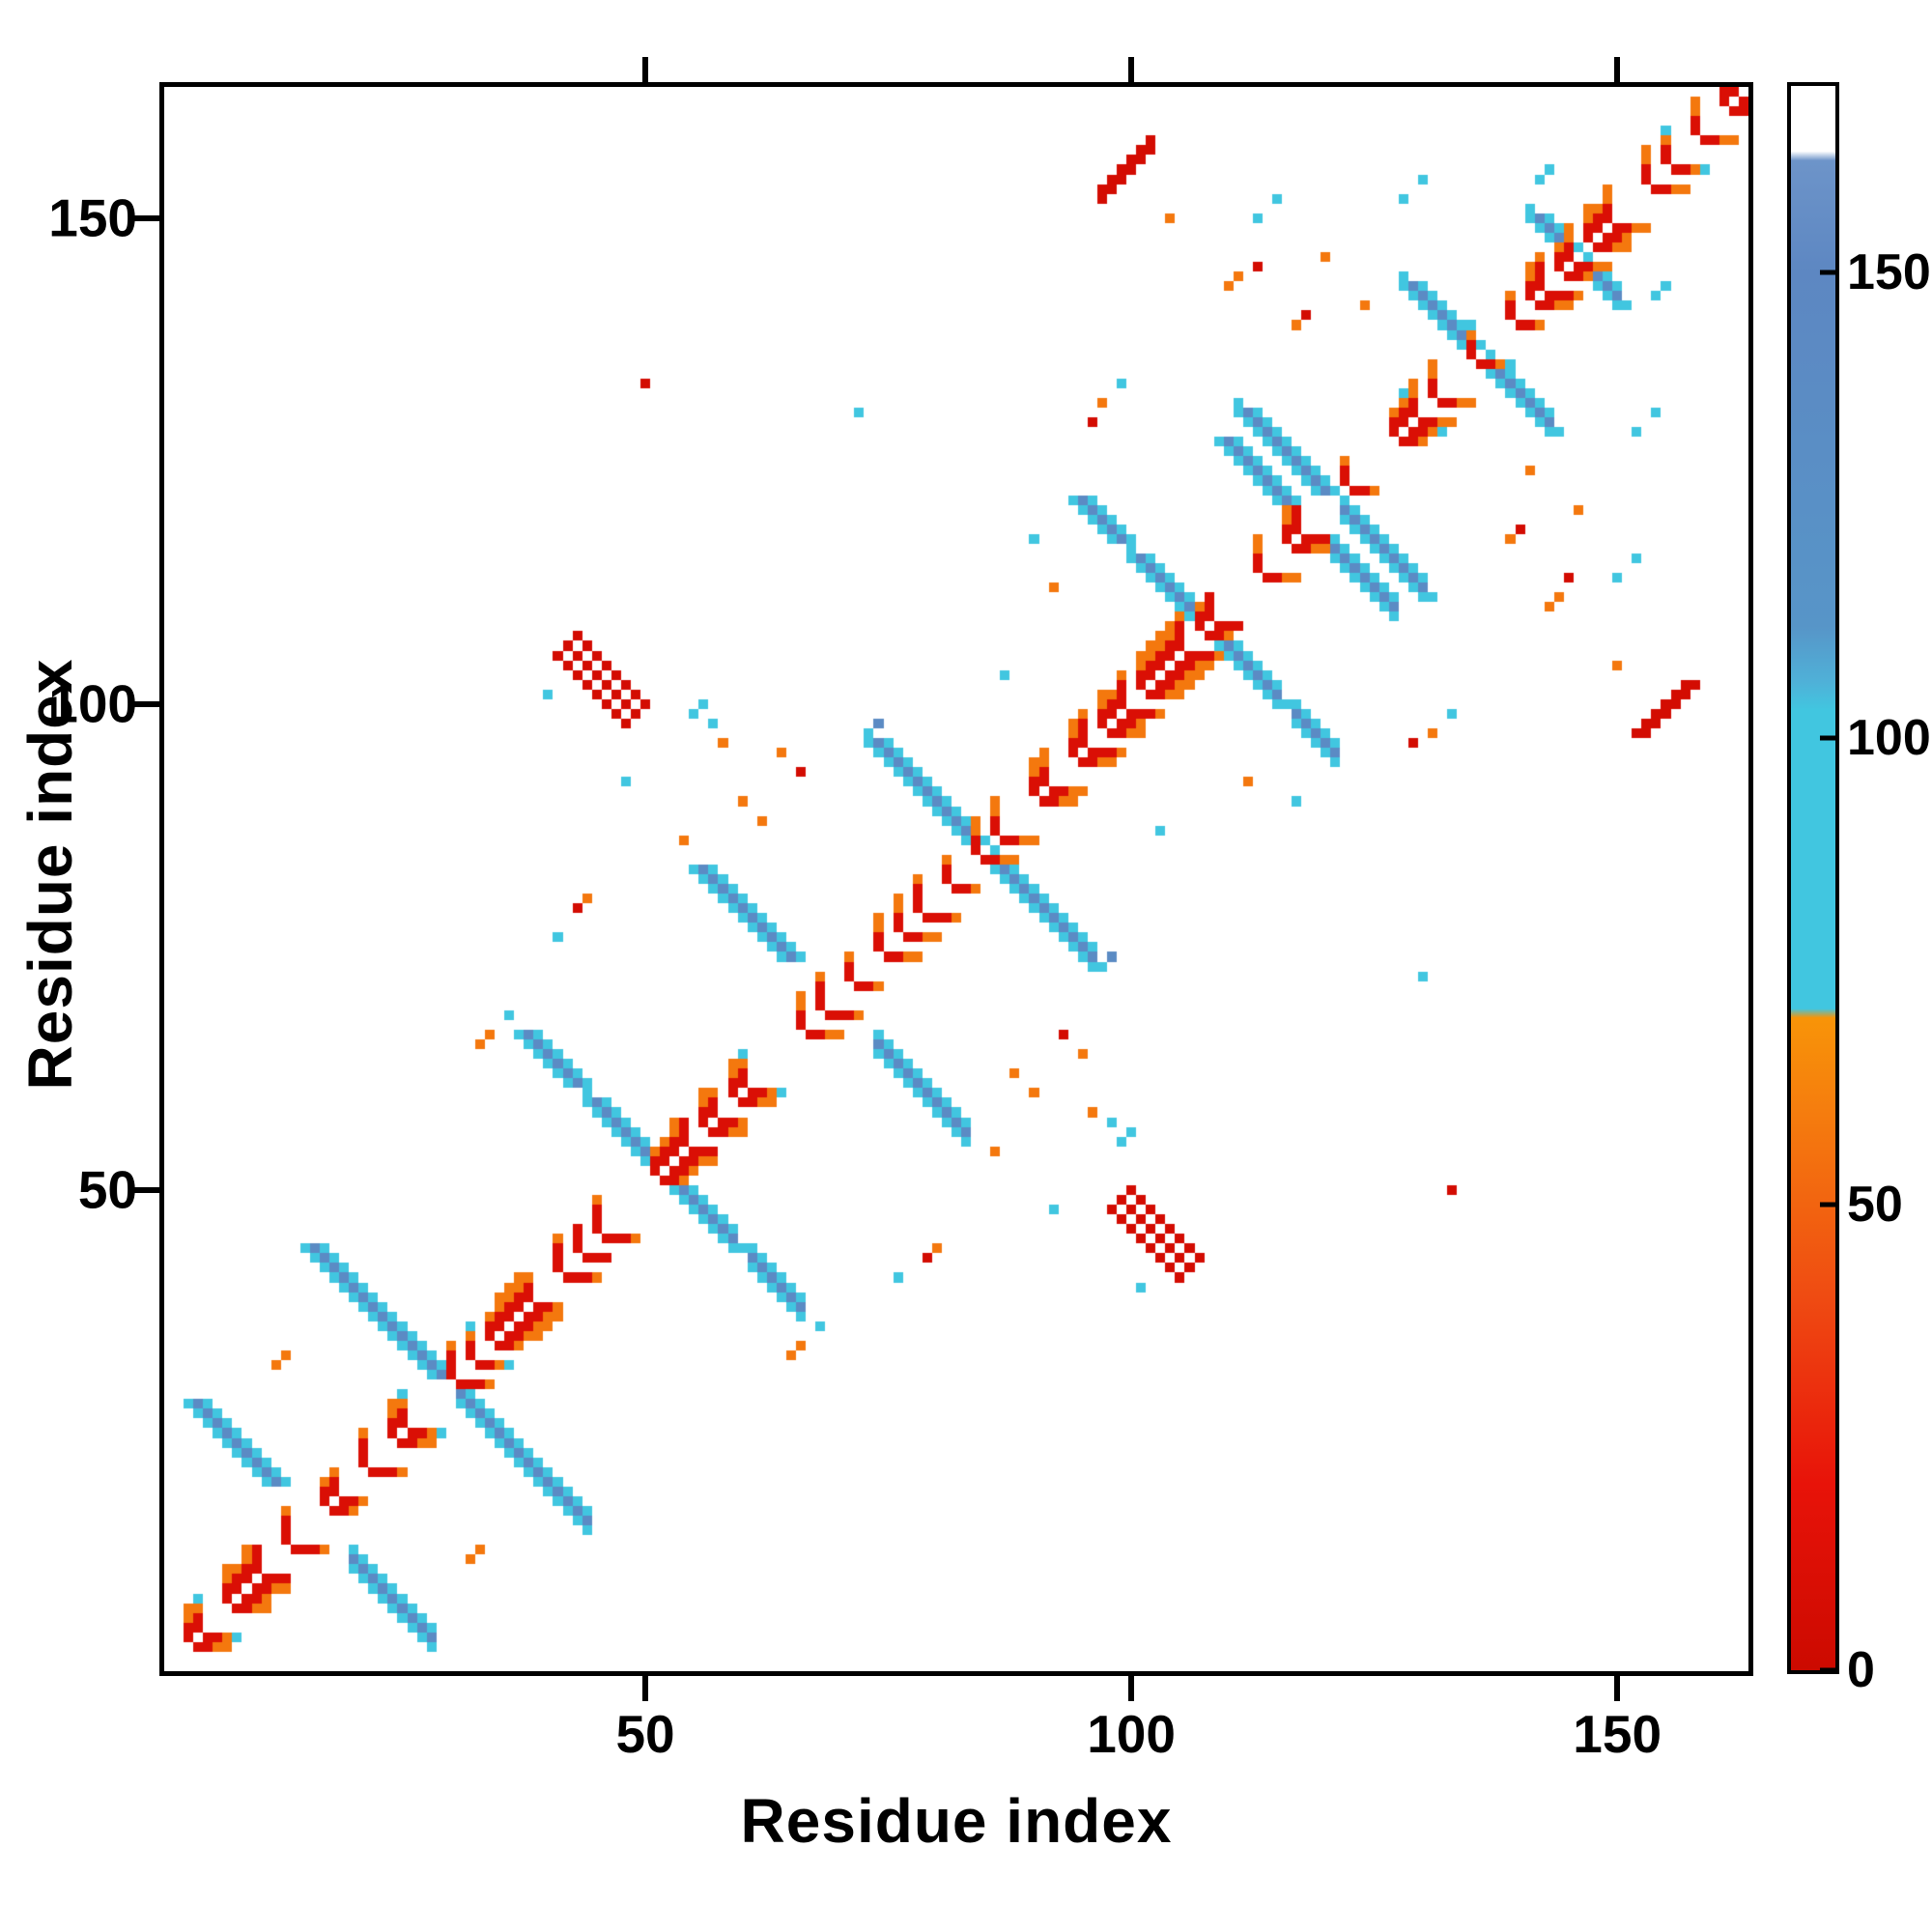 The height and width of the screenshot is (1932, 1932). I want to click on colorbar-tick-label: 50, so click(1875, 1204).